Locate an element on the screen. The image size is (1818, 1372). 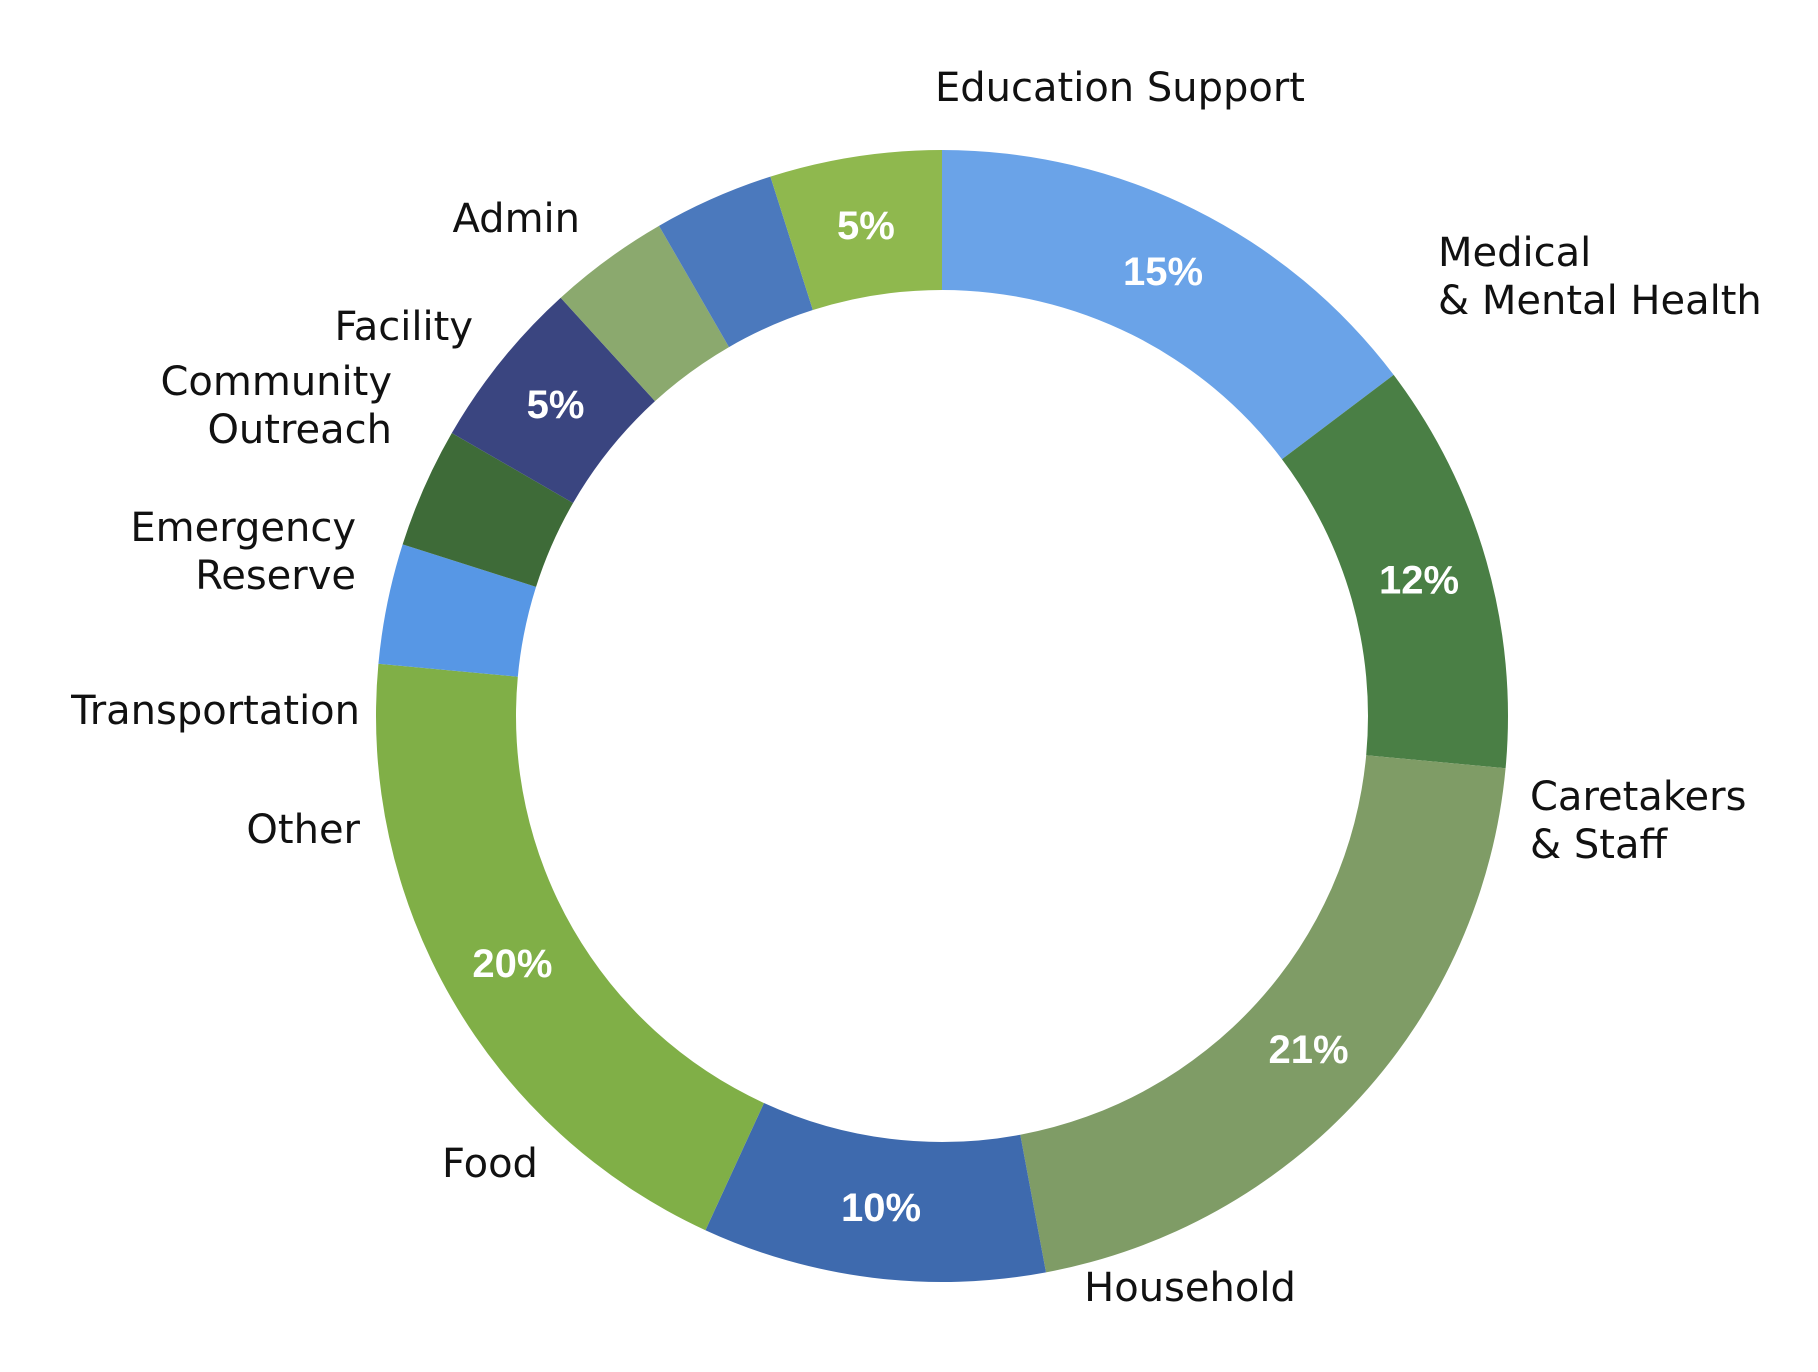
category-label-education-support: Education Support is located at coordinates (1120, 88).